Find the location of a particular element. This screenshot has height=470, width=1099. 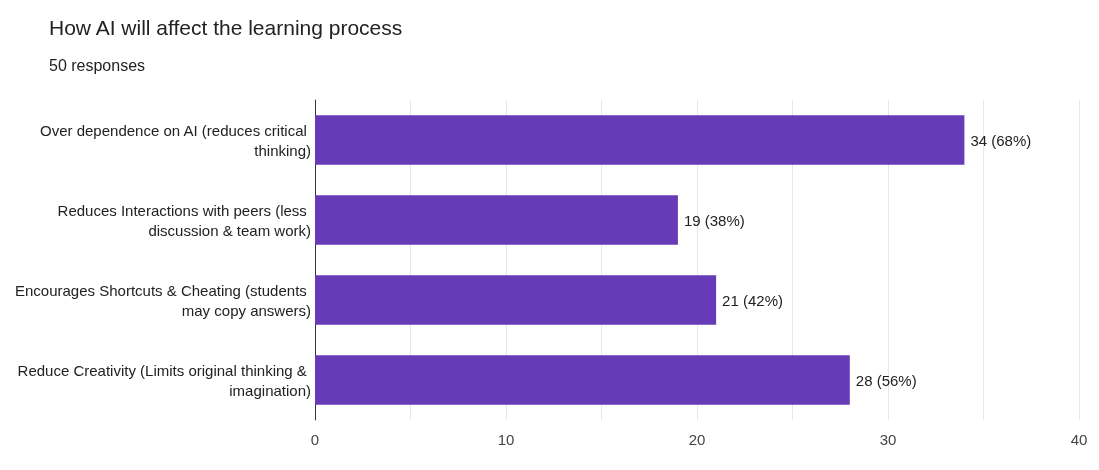

data-label: 28 (56%) is located at coordinates (886, 380).